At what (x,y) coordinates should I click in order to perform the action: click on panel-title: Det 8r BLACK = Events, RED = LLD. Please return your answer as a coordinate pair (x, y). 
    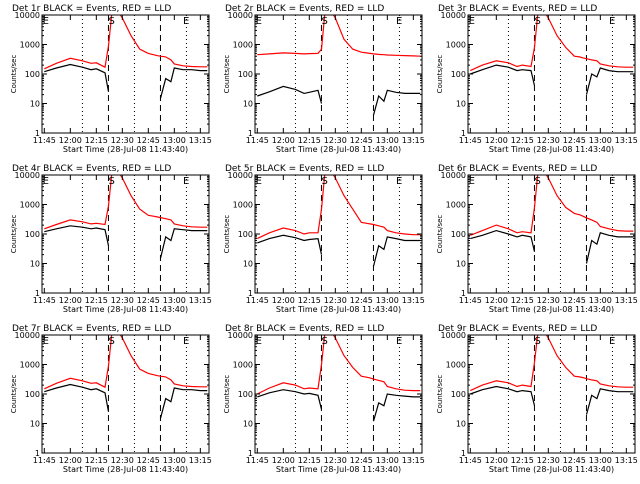
    Looking at the image, I should click on (304, 329).